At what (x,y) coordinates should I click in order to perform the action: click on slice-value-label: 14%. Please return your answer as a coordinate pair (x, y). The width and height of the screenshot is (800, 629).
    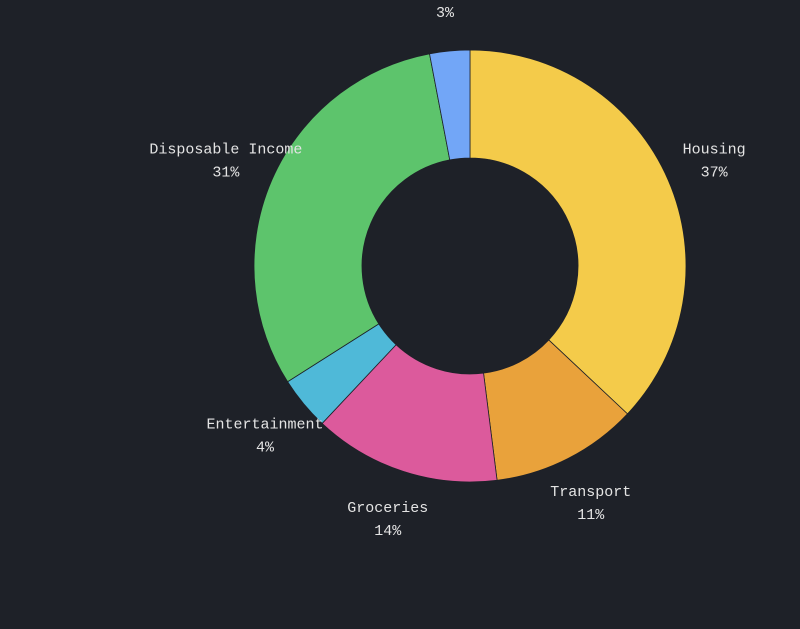
    Looking at the image, I should click on (388, 531).